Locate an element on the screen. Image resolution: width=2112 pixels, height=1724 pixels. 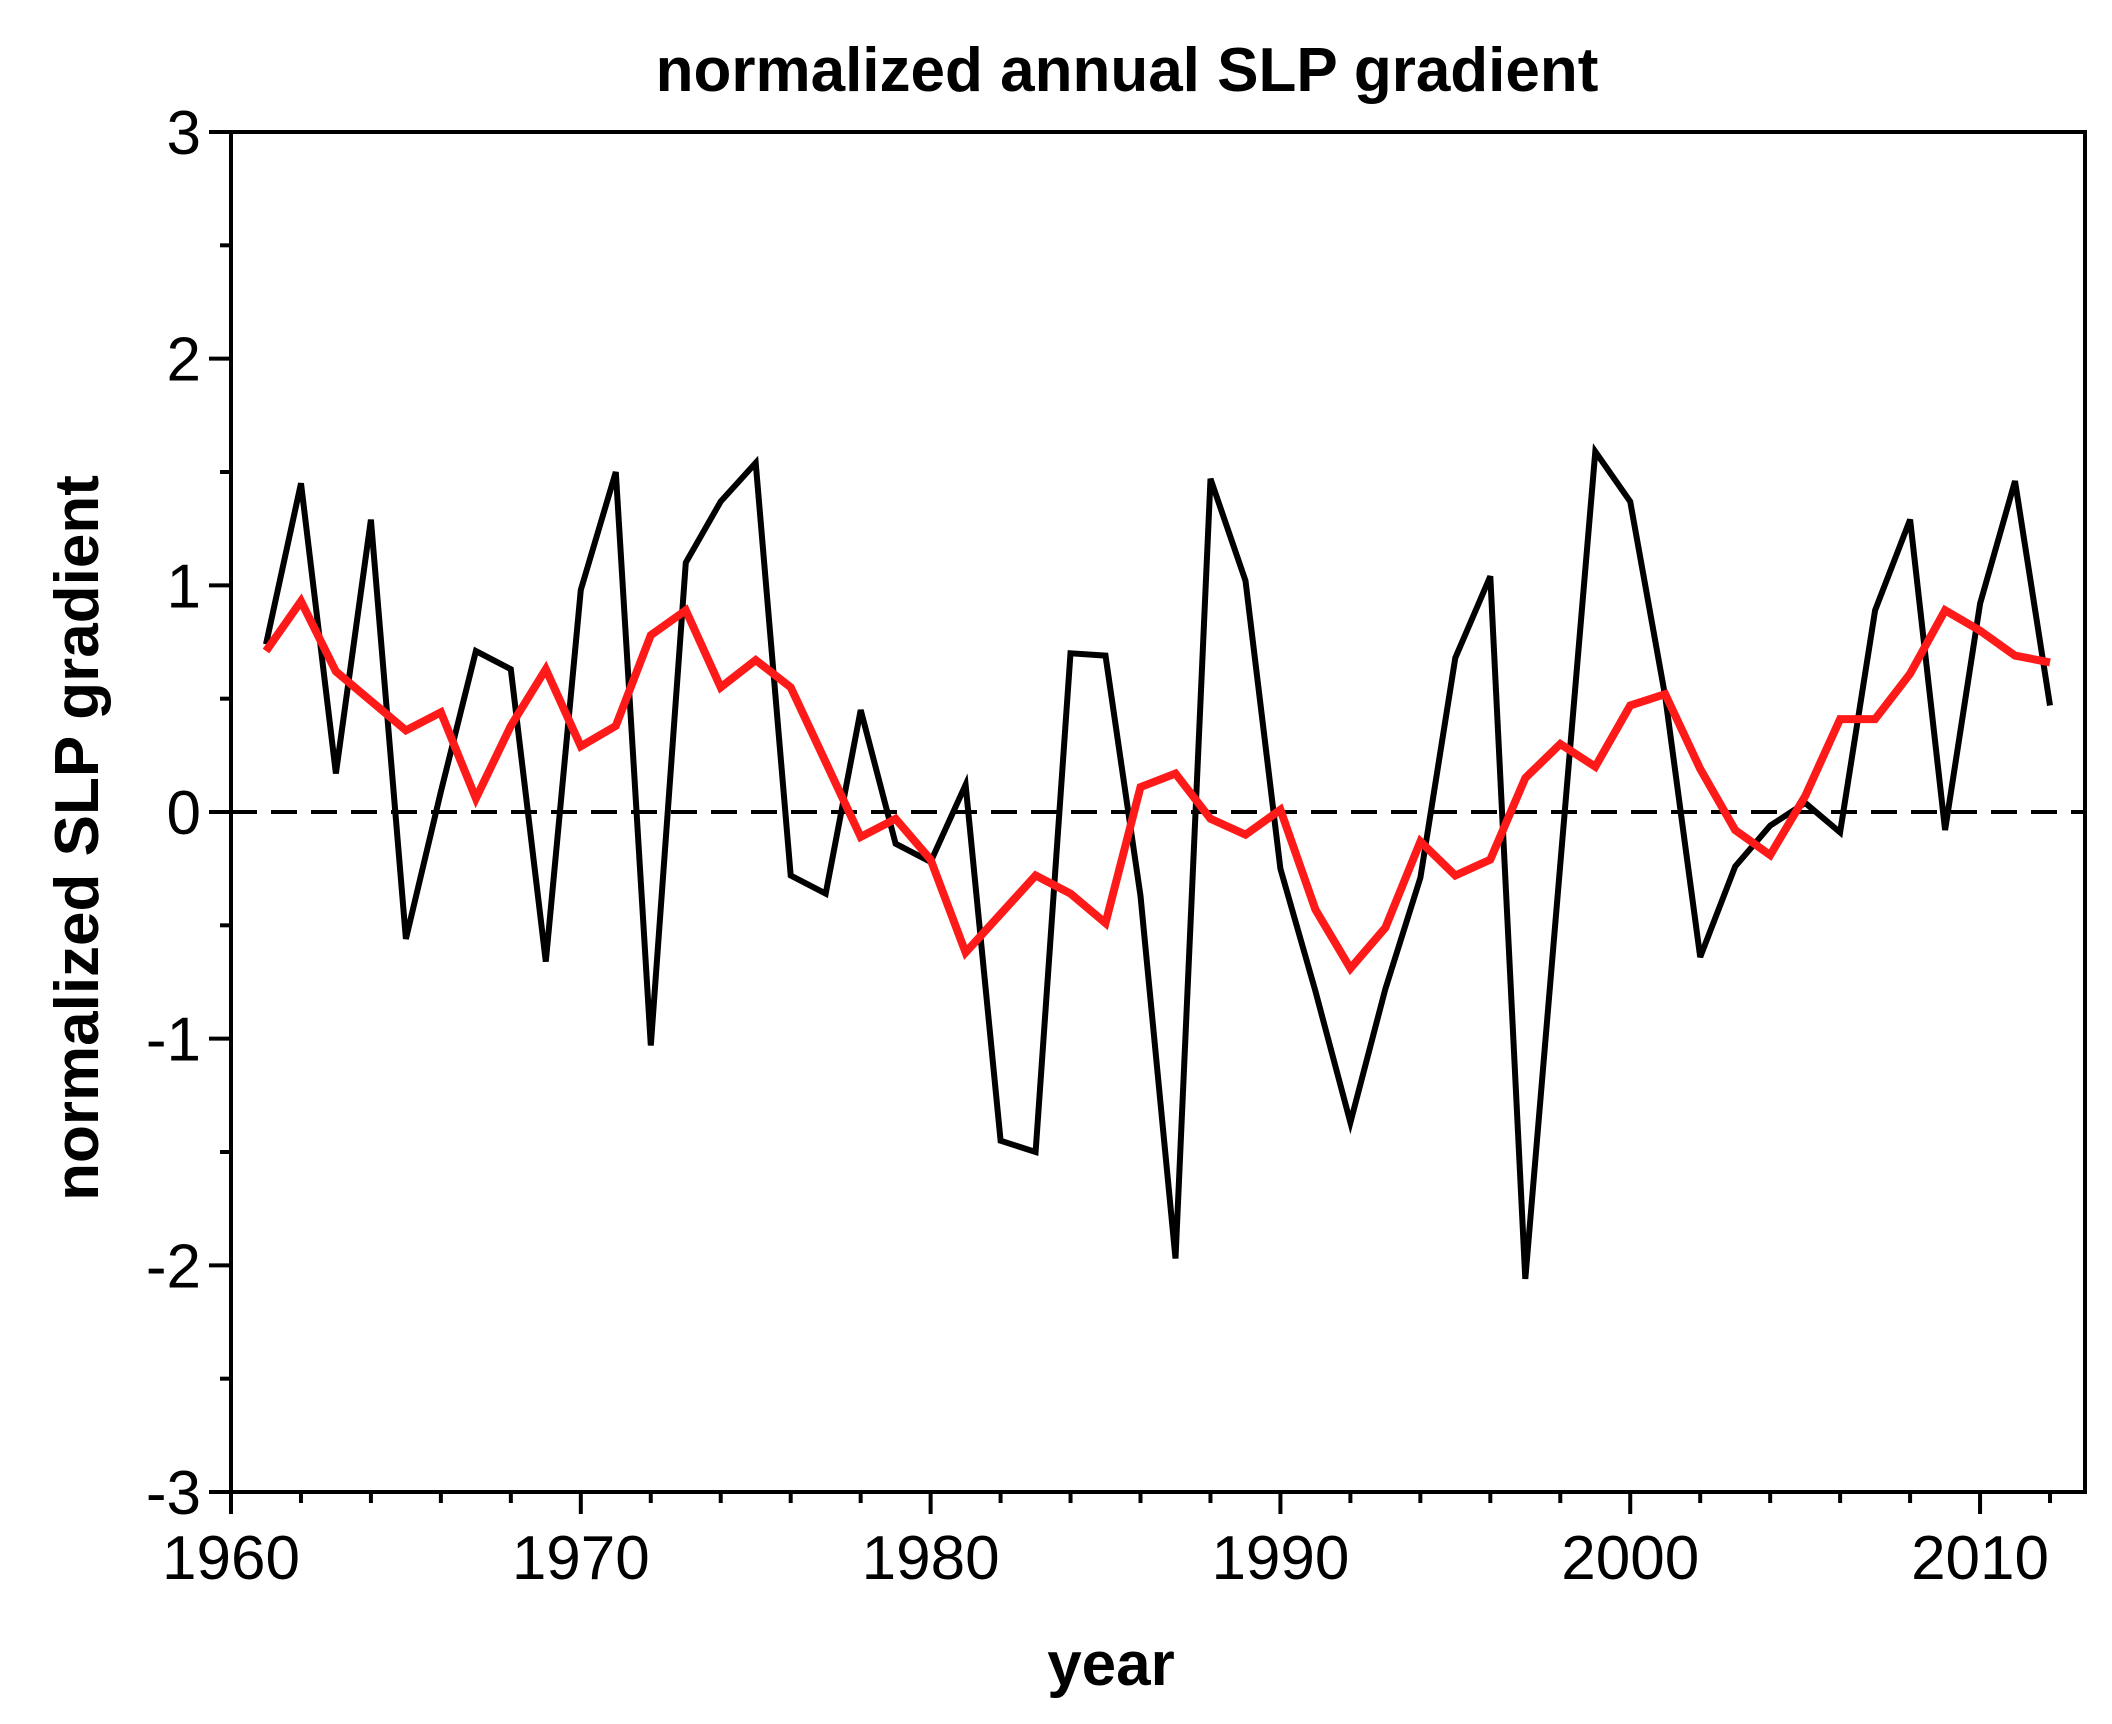
y-tick-label: 1 is located at coordinates (184, 586).